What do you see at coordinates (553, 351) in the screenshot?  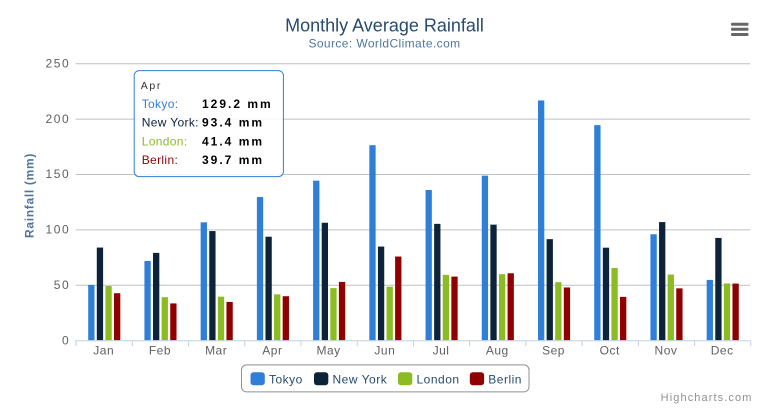 I see `svg-text: Sep` at bounding box center [553, 351].